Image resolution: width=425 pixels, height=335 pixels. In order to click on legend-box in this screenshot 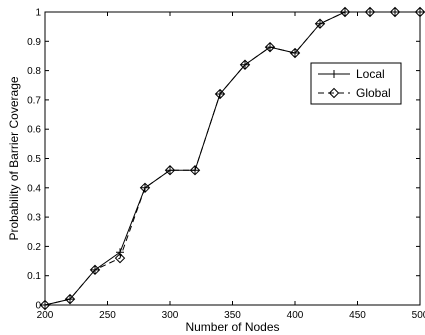, I will do `click(356, 83)`.